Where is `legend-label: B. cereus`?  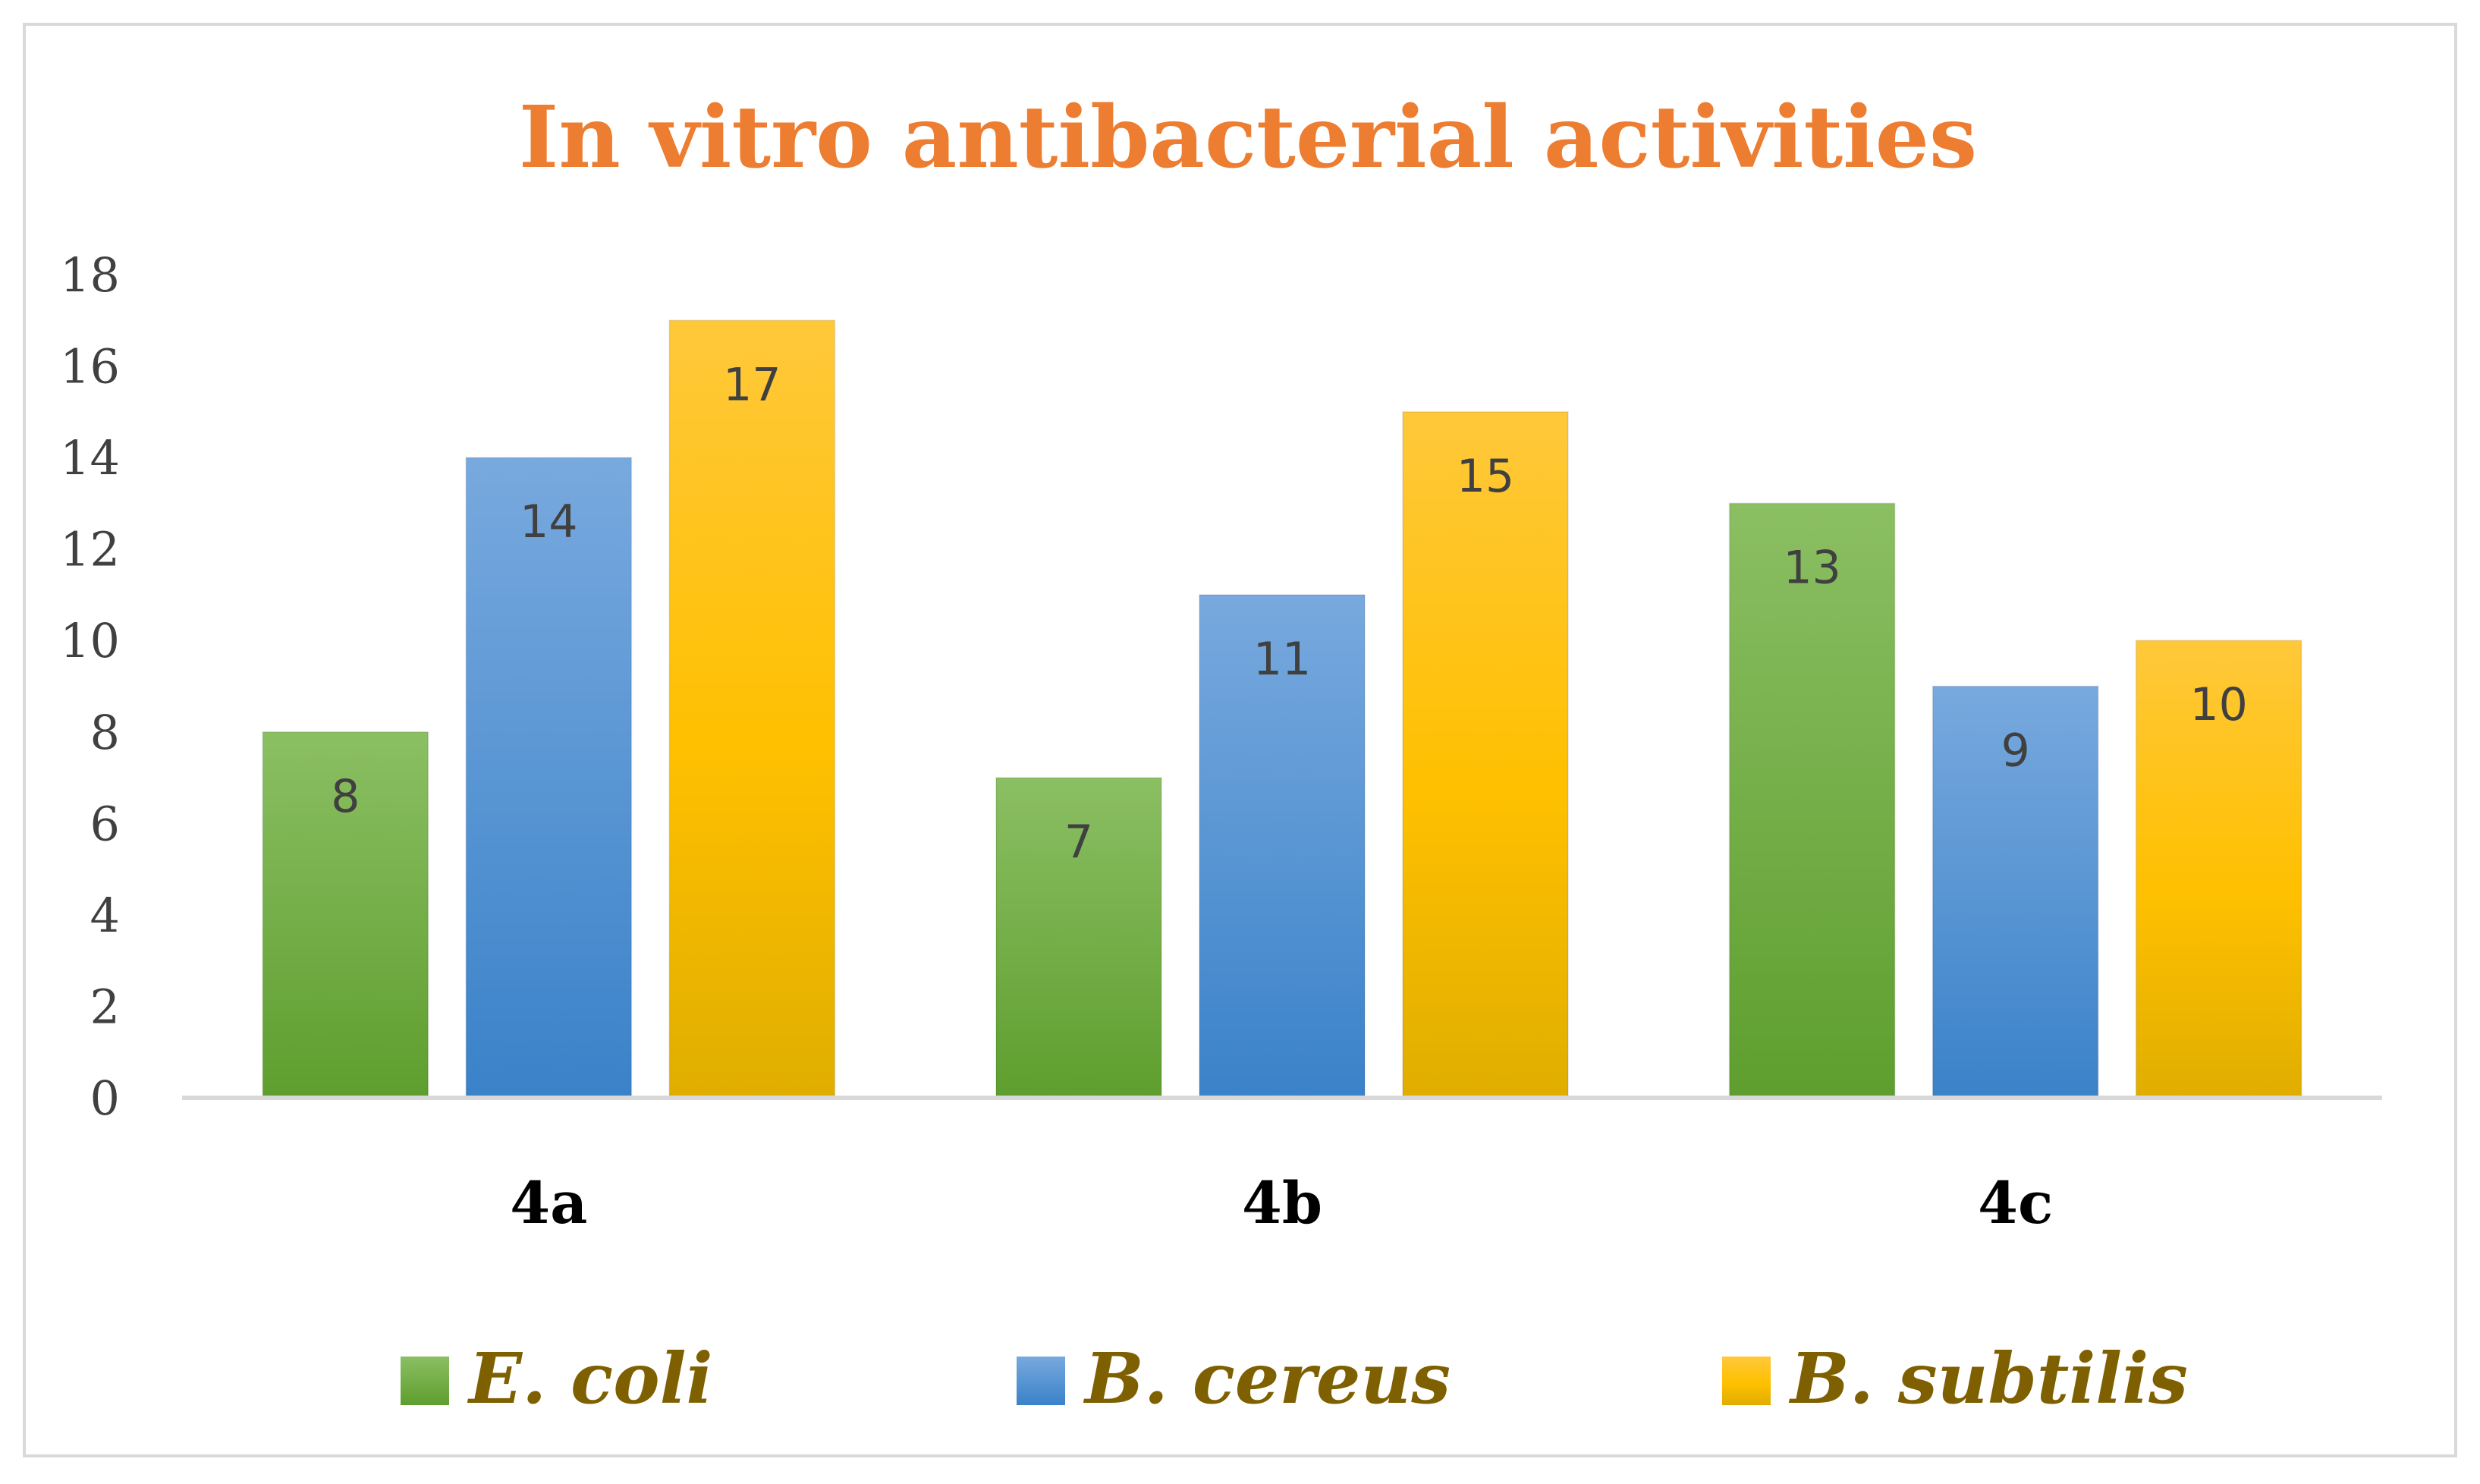
legend-label: B. cereus is located at coordinates (1267, 1379).